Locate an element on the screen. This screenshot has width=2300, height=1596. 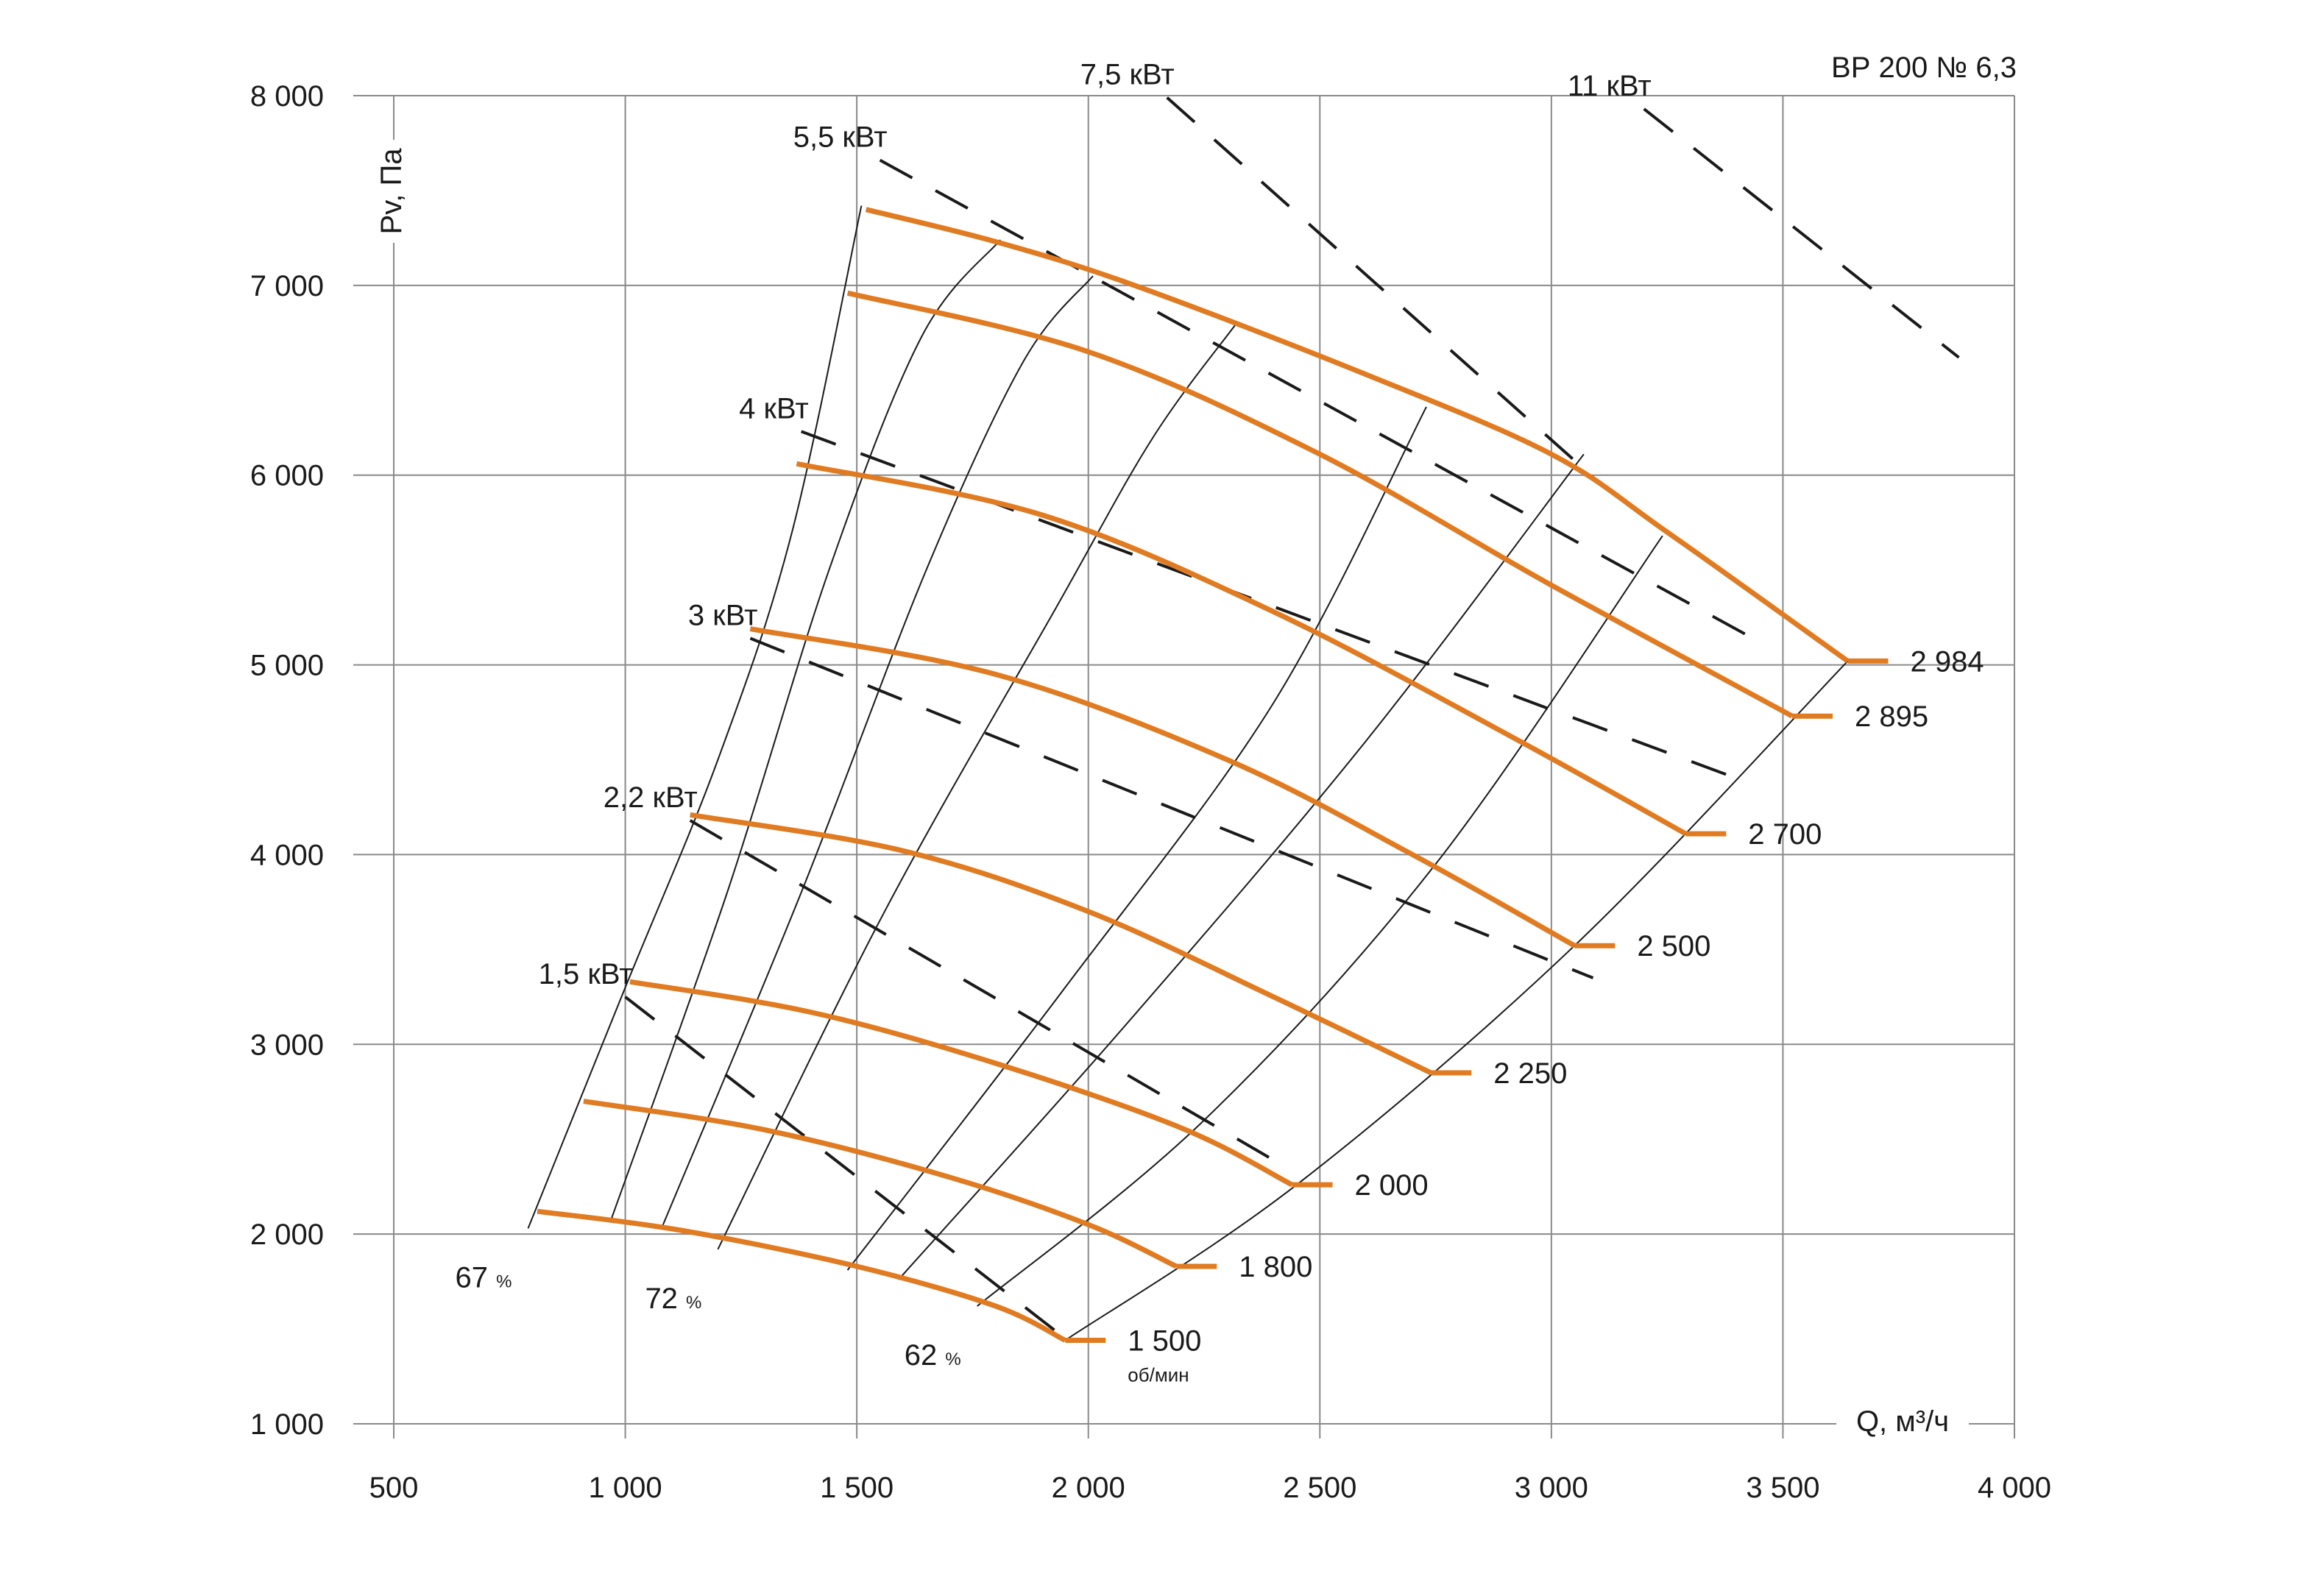
y-tick-label: 6 000 is located at coordinates (287, 476).